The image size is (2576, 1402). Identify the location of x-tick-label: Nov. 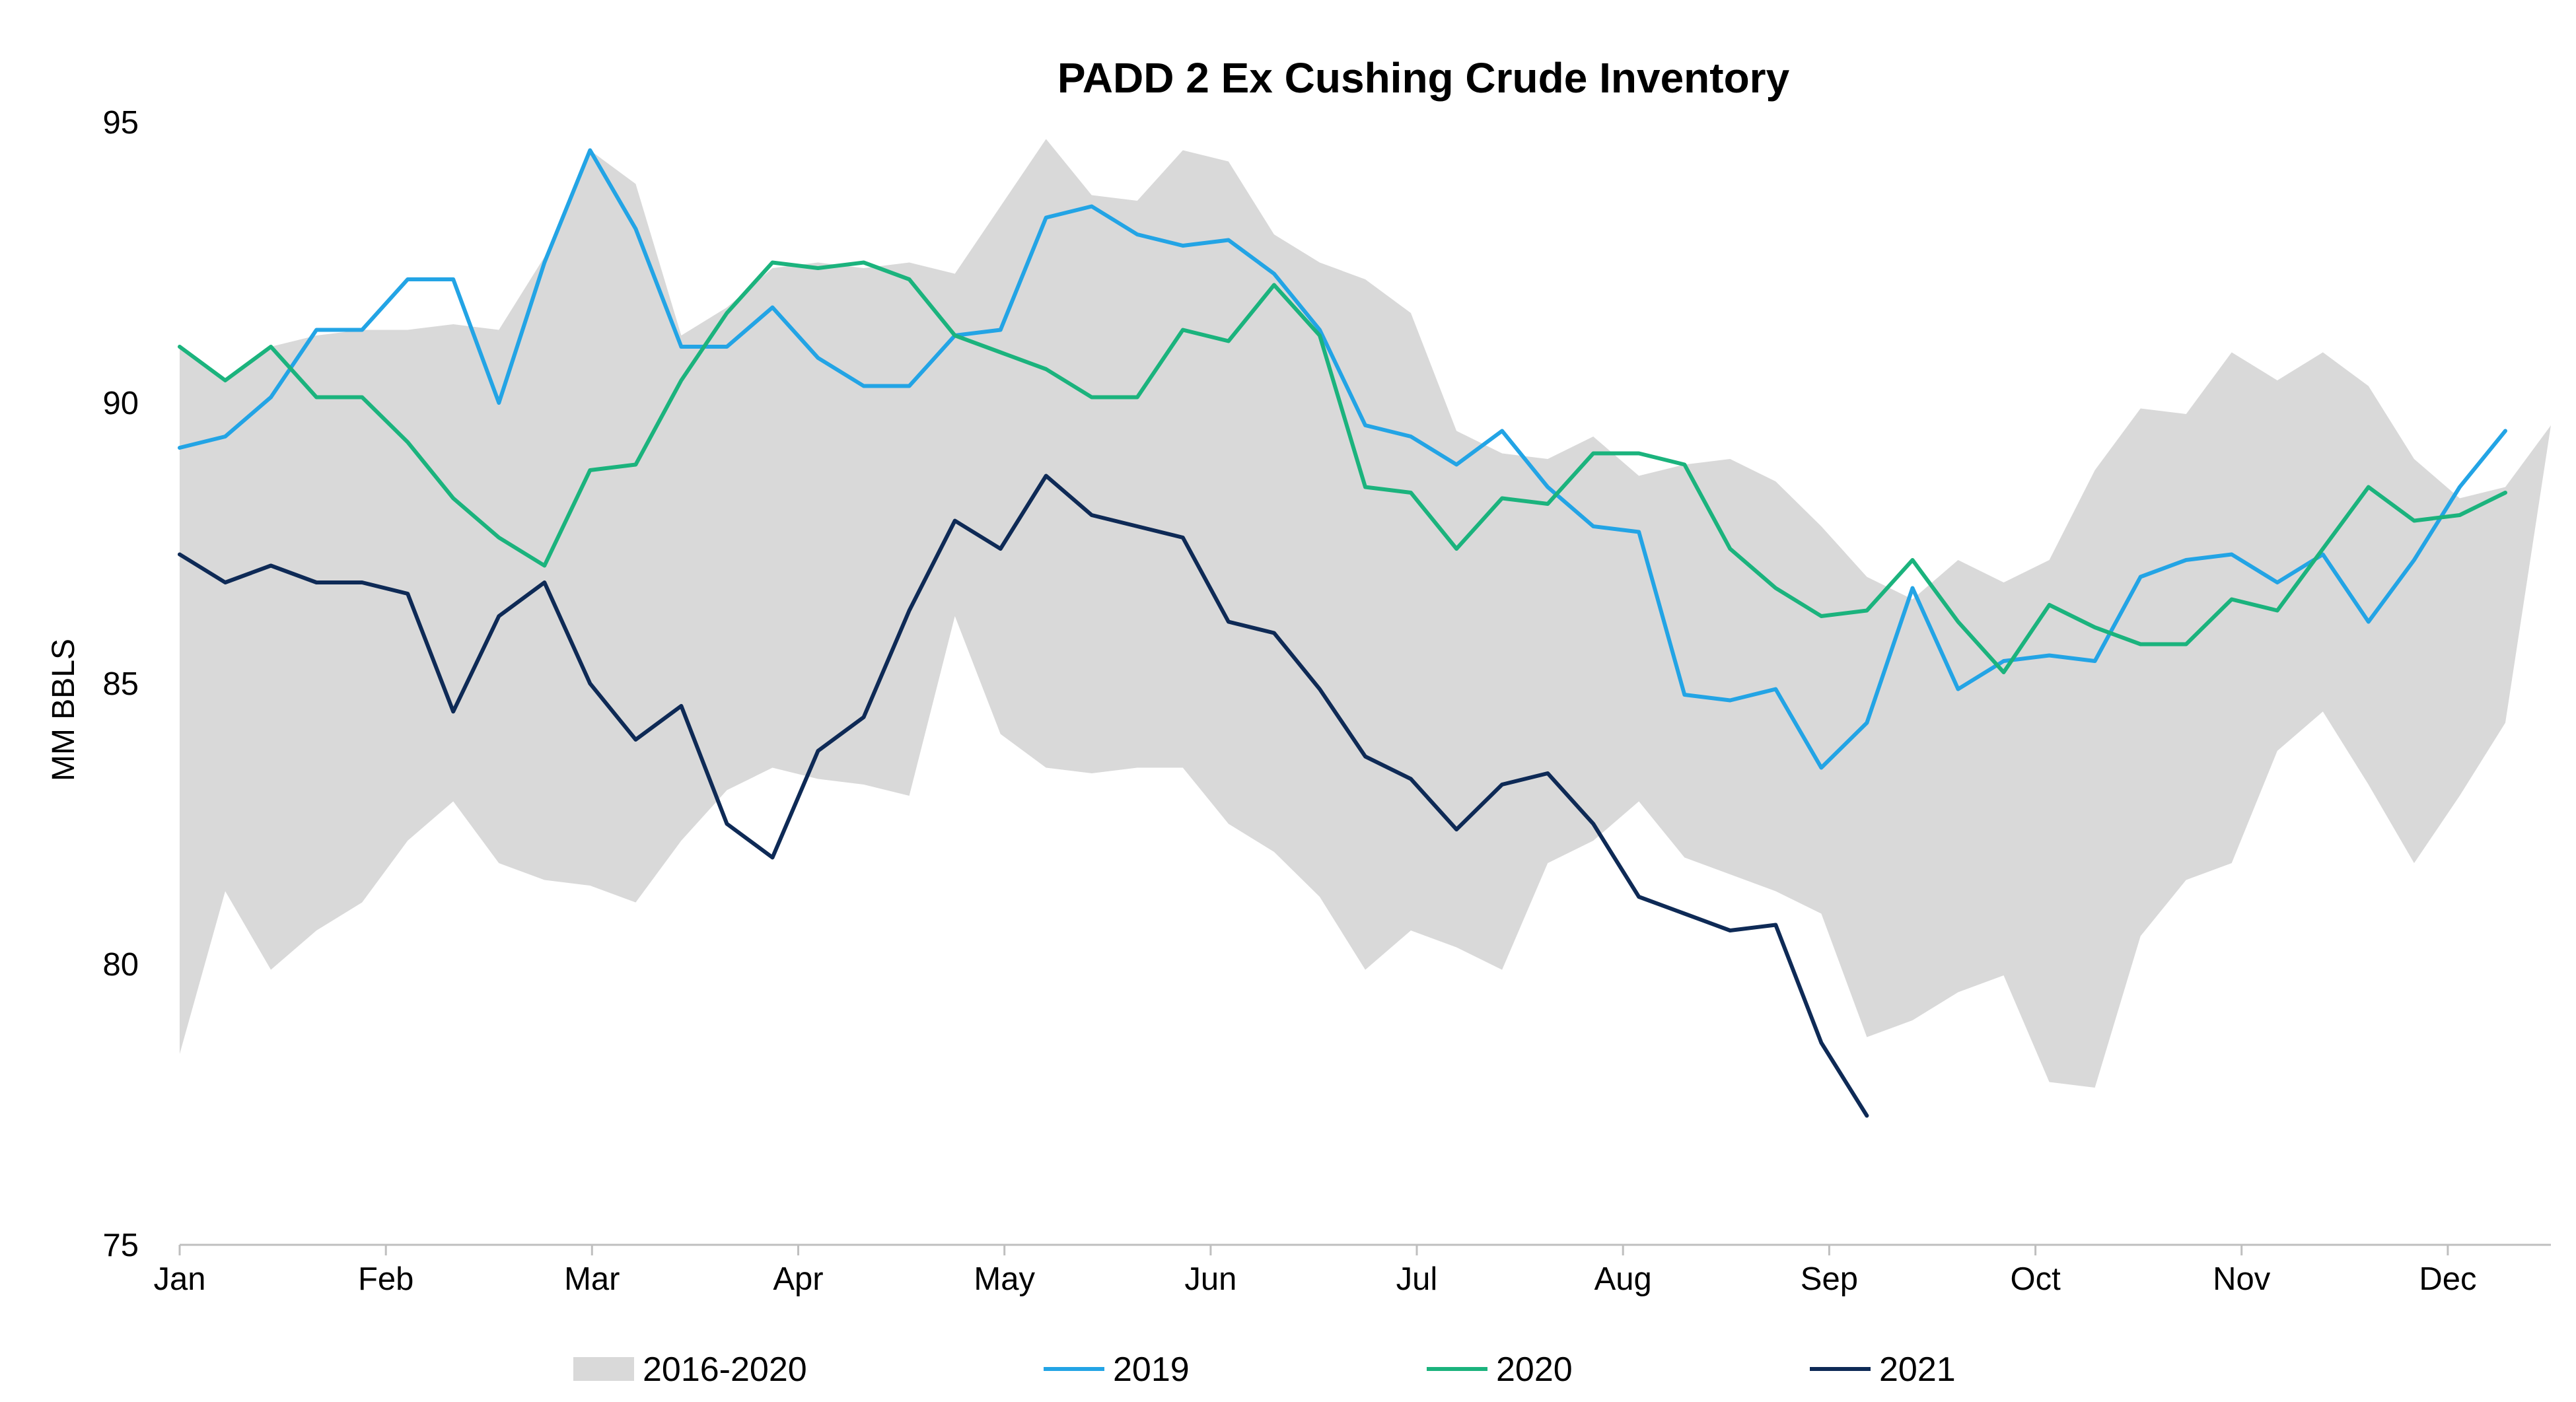
(2242, 1279).